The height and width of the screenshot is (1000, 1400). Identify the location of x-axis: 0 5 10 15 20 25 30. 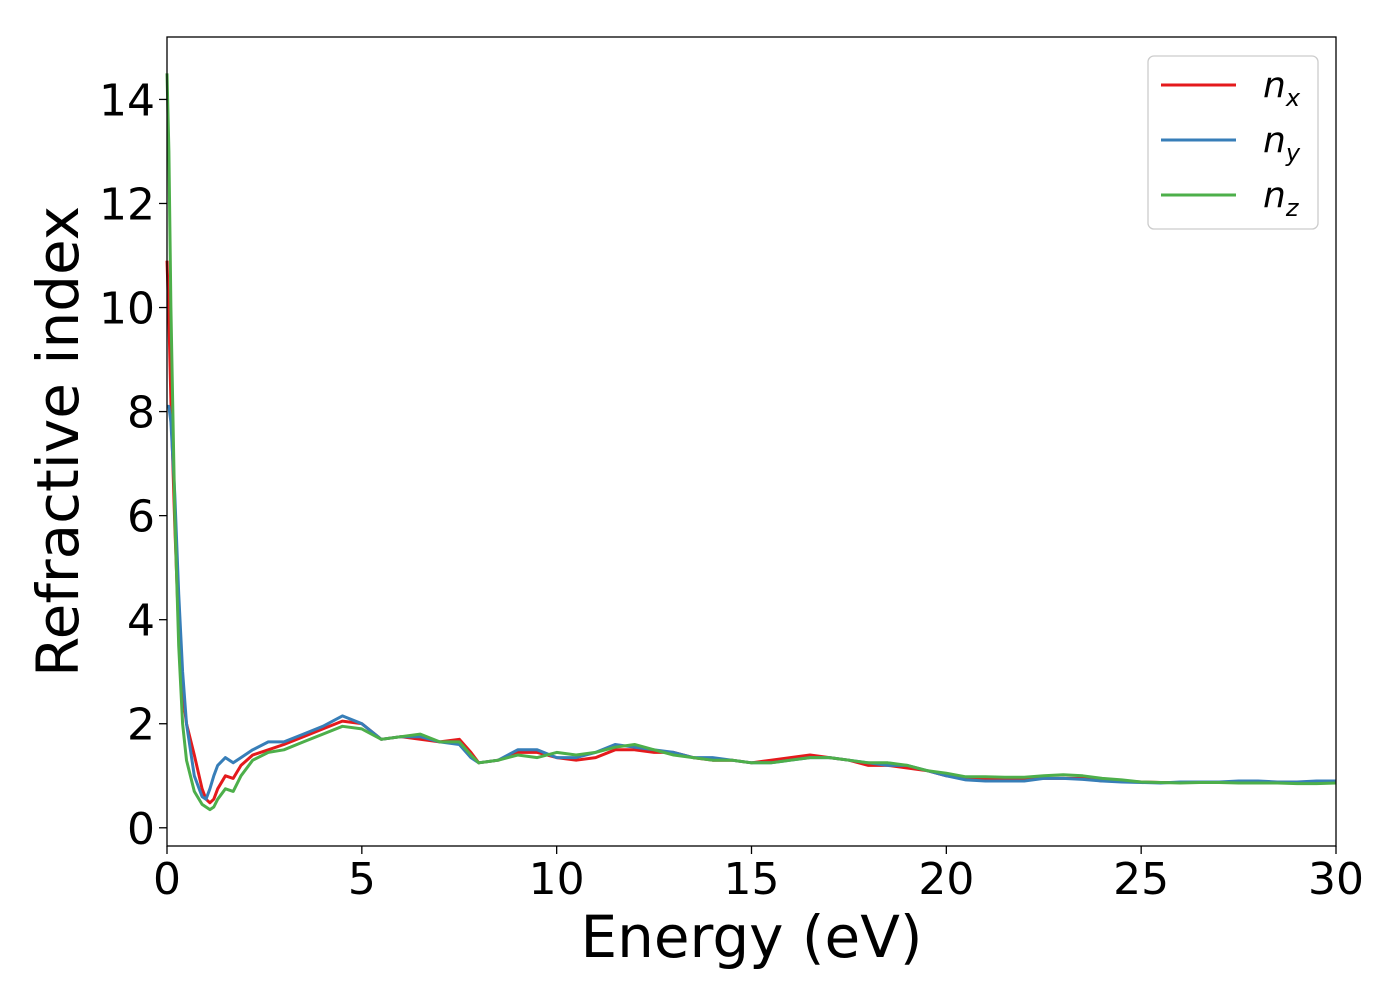
(758, 875).